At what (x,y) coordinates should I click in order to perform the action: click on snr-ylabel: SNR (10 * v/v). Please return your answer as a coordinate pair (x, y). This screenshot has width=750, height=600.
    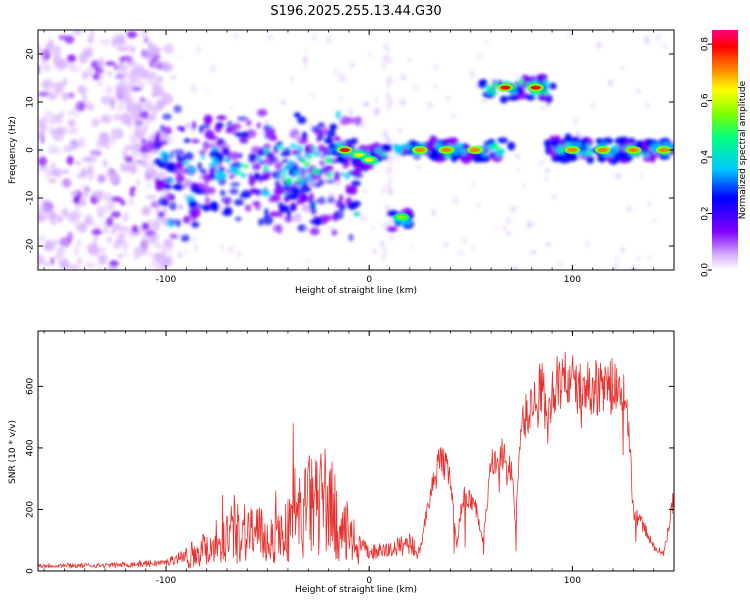
    Looking at the image, I should click on (13, 452).